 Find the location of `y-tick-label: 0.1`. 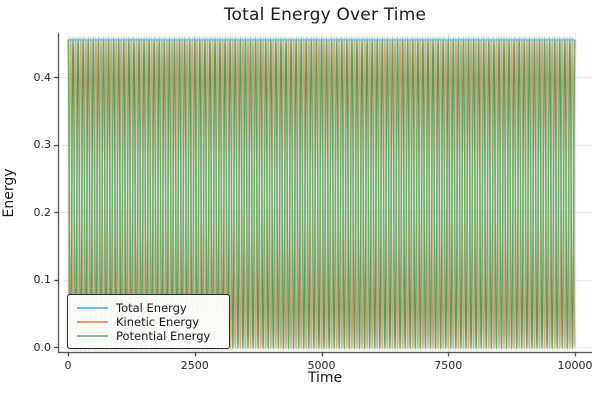

y-tick-label: 0.1 is located at coordinates (42, 279).